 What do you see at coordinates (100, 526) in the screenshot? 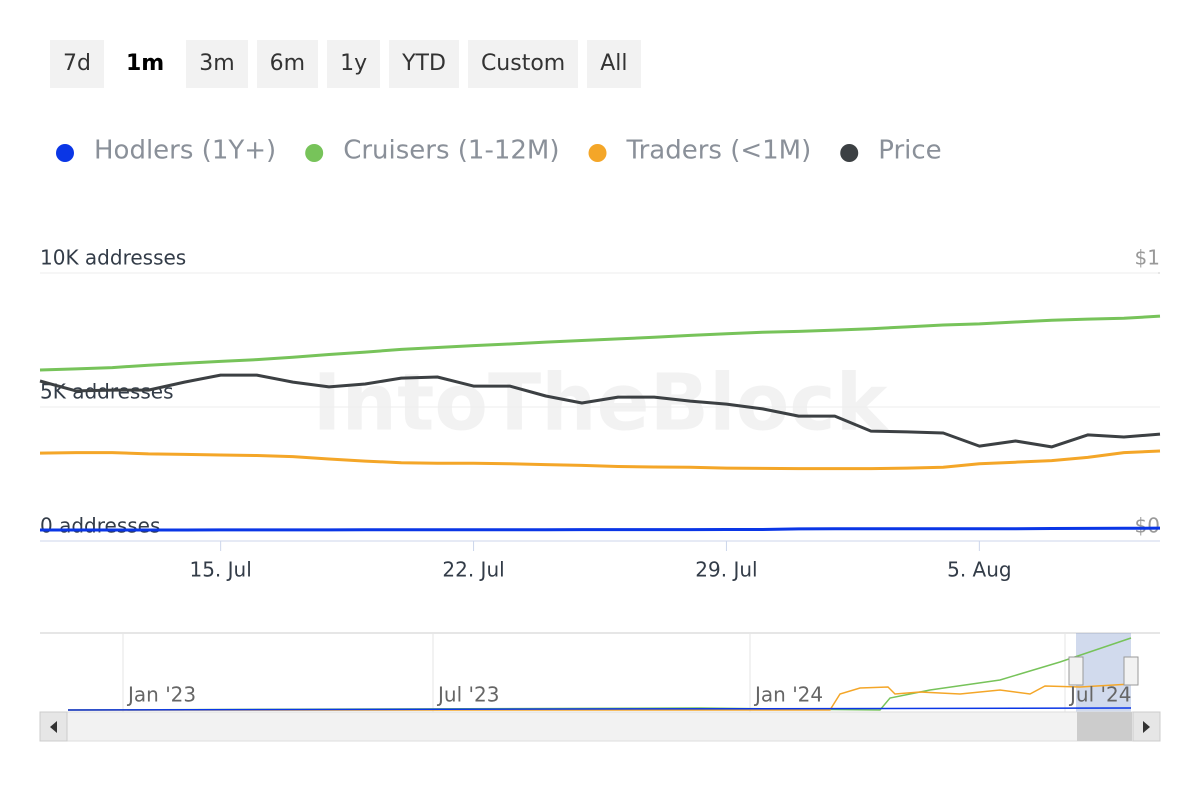
I see `y-tick-label: 0 addresses` at bounding box center [100, 526].